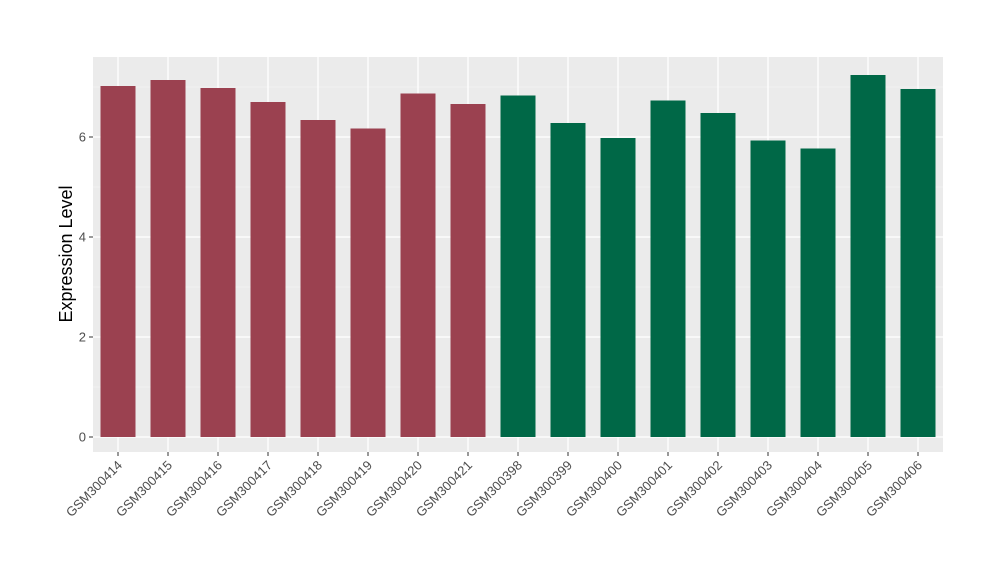 Image resolution: width=1000 pixels, height=585 pixels. Describe the element at coordinates (82, 137) in the screenshot. I see `y-tick-label: 6` at that location.